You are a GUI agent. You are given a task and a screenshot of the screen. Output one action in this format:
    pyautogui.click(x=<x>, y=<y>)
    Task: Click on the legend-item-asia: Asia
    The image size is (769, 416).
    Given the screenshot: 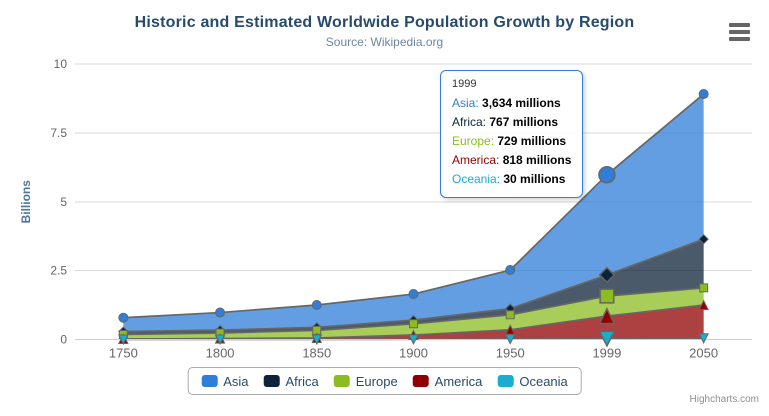 What is the action you would take?
    pyautogui.click(x=225, y=381)
    